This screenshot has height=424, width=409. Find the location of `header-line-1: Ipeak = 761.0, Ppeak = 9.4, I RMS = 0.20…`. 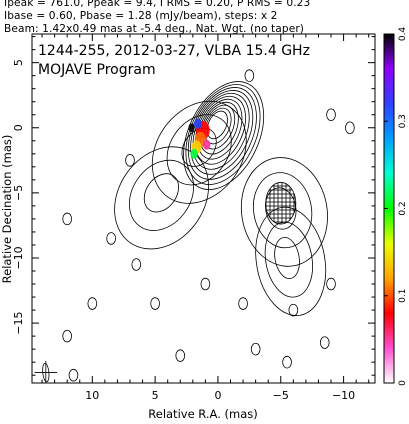

header-line-1: Ipeak = 761.0, Ppeak = 9.4, I RMS = 0.20… is located at coordinates (157, 4).